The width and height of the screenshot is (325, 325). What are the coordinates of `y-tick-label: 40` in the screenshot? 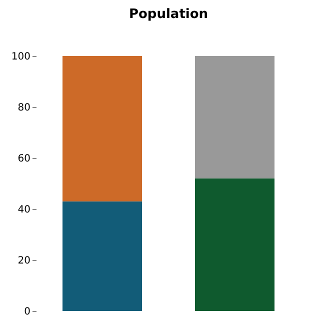 It's located at (24, 210).